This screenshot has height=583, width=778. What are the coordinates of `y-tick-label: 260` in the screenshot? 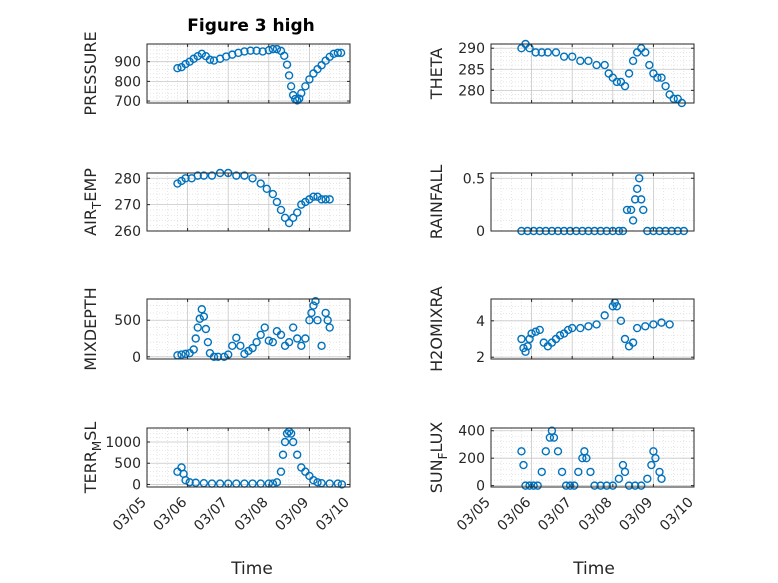 It's located at (127, 232).